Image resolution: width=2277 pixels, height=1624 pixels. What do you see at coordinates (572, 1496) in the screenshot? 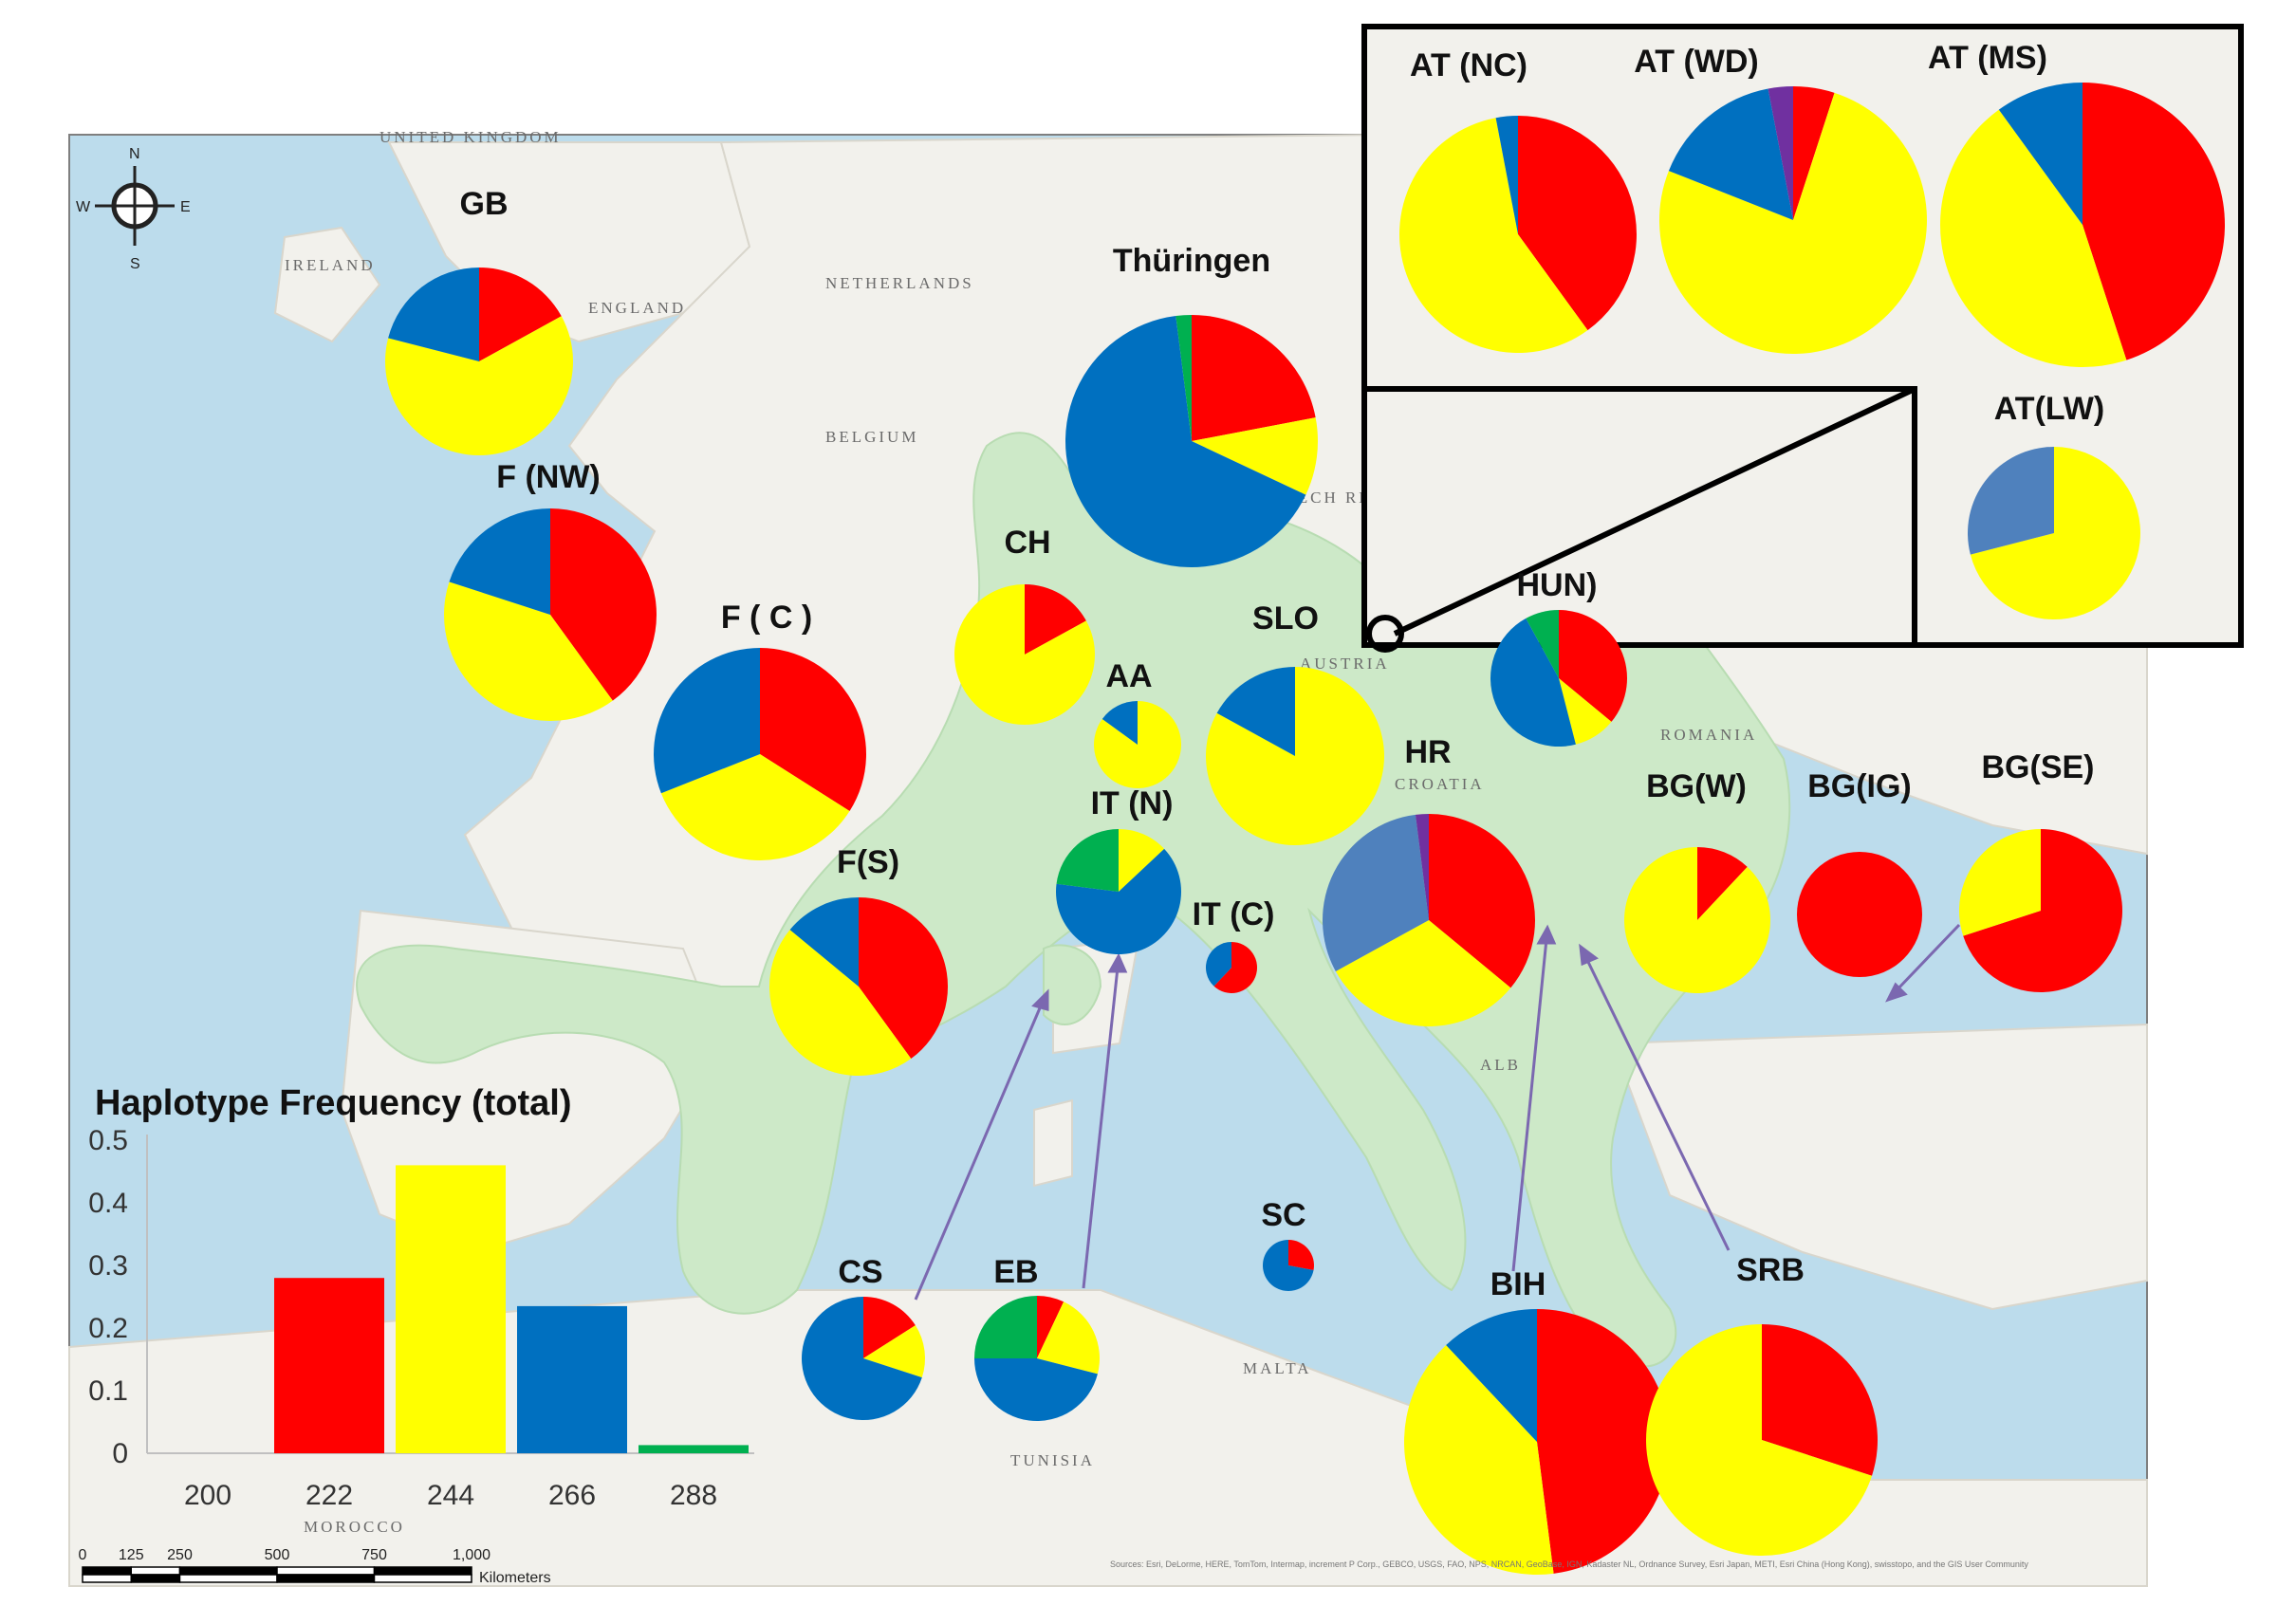
I see `chart-x-tick: 266` at bounding box center [572, 1496].